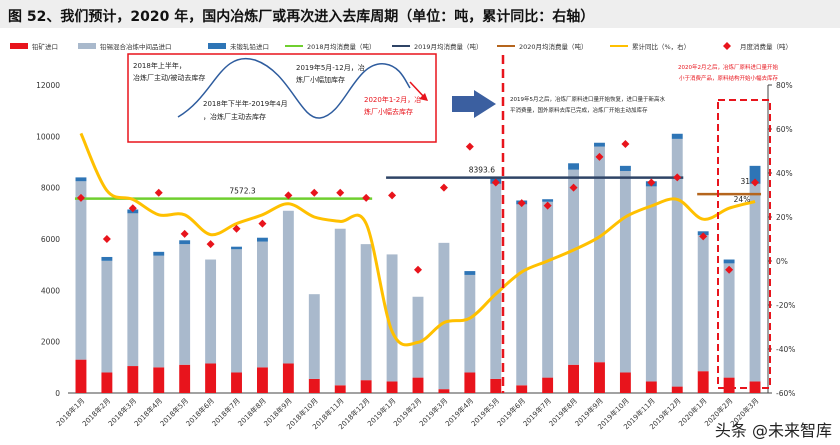  What do you see at coordinates (48, 85) in the screenshot?
I see `y-tick-label: 12000` at bounding box center [48, 85].